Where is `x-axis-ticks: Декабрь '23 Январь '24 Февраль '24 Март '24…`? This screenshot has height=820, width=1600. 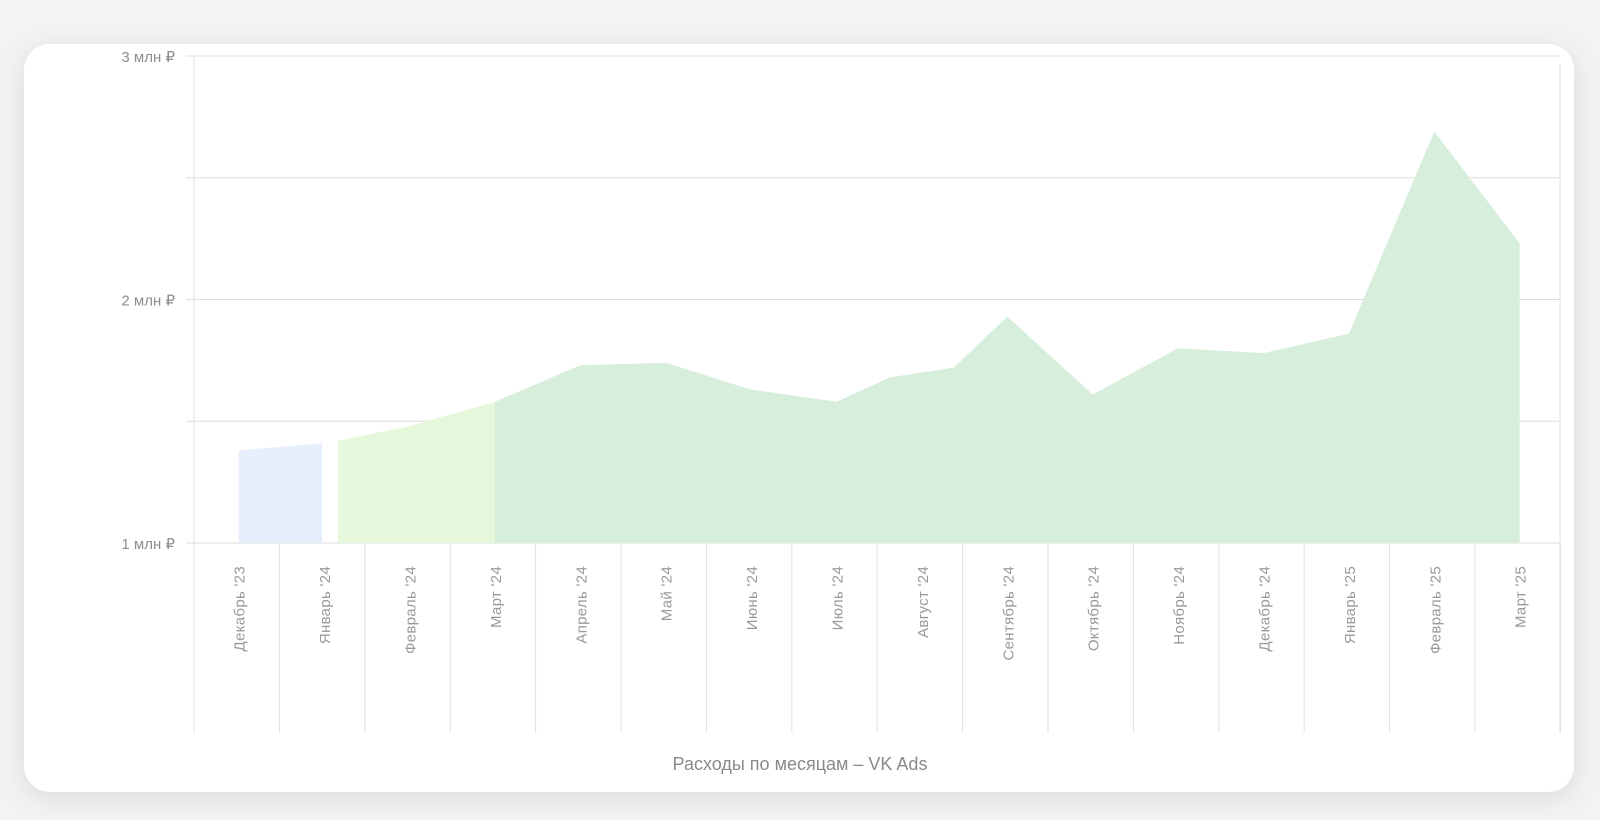 x-axis-ticks: Декабрь '23 Январь '24 Февраль '24 Март '24… is located at coordinates (881, 613).